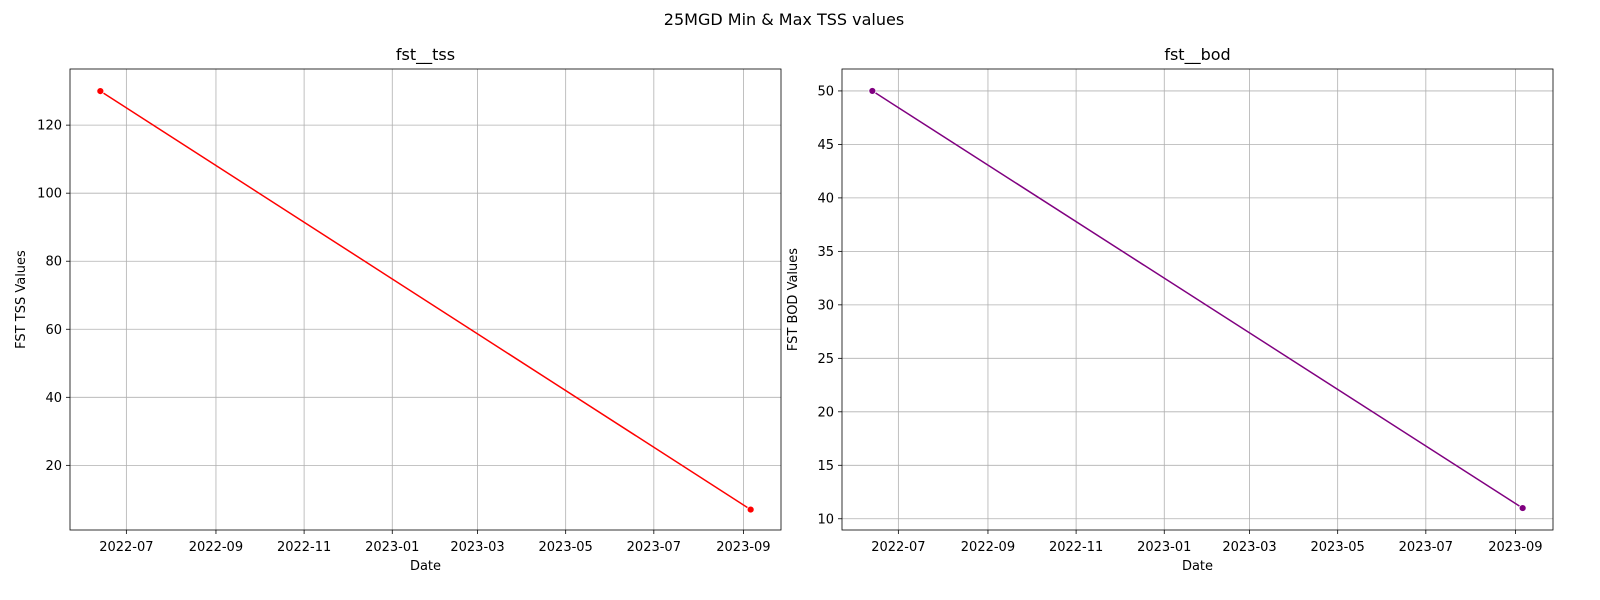 Image resolution: width=1600 pixels, height=600 pixels. What do you see at coordinates (825, 305) in the screenshot?
I see `y-tick-label-30: 30` at bounding box center [825, 305].